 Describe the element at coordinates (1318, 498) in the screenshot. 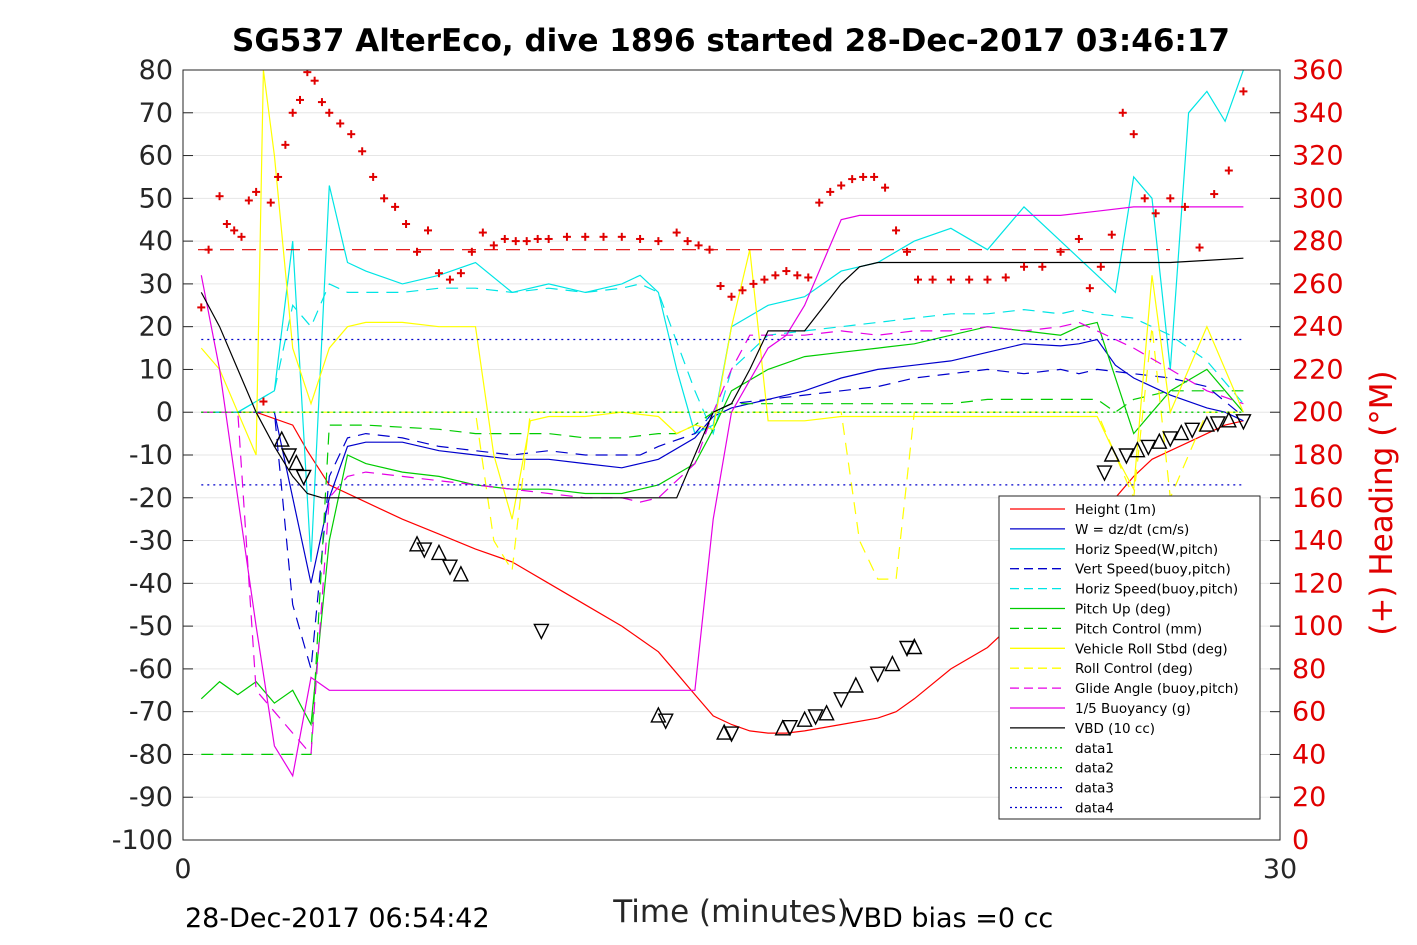

I see `y-tick-label-right: 160` at that location.